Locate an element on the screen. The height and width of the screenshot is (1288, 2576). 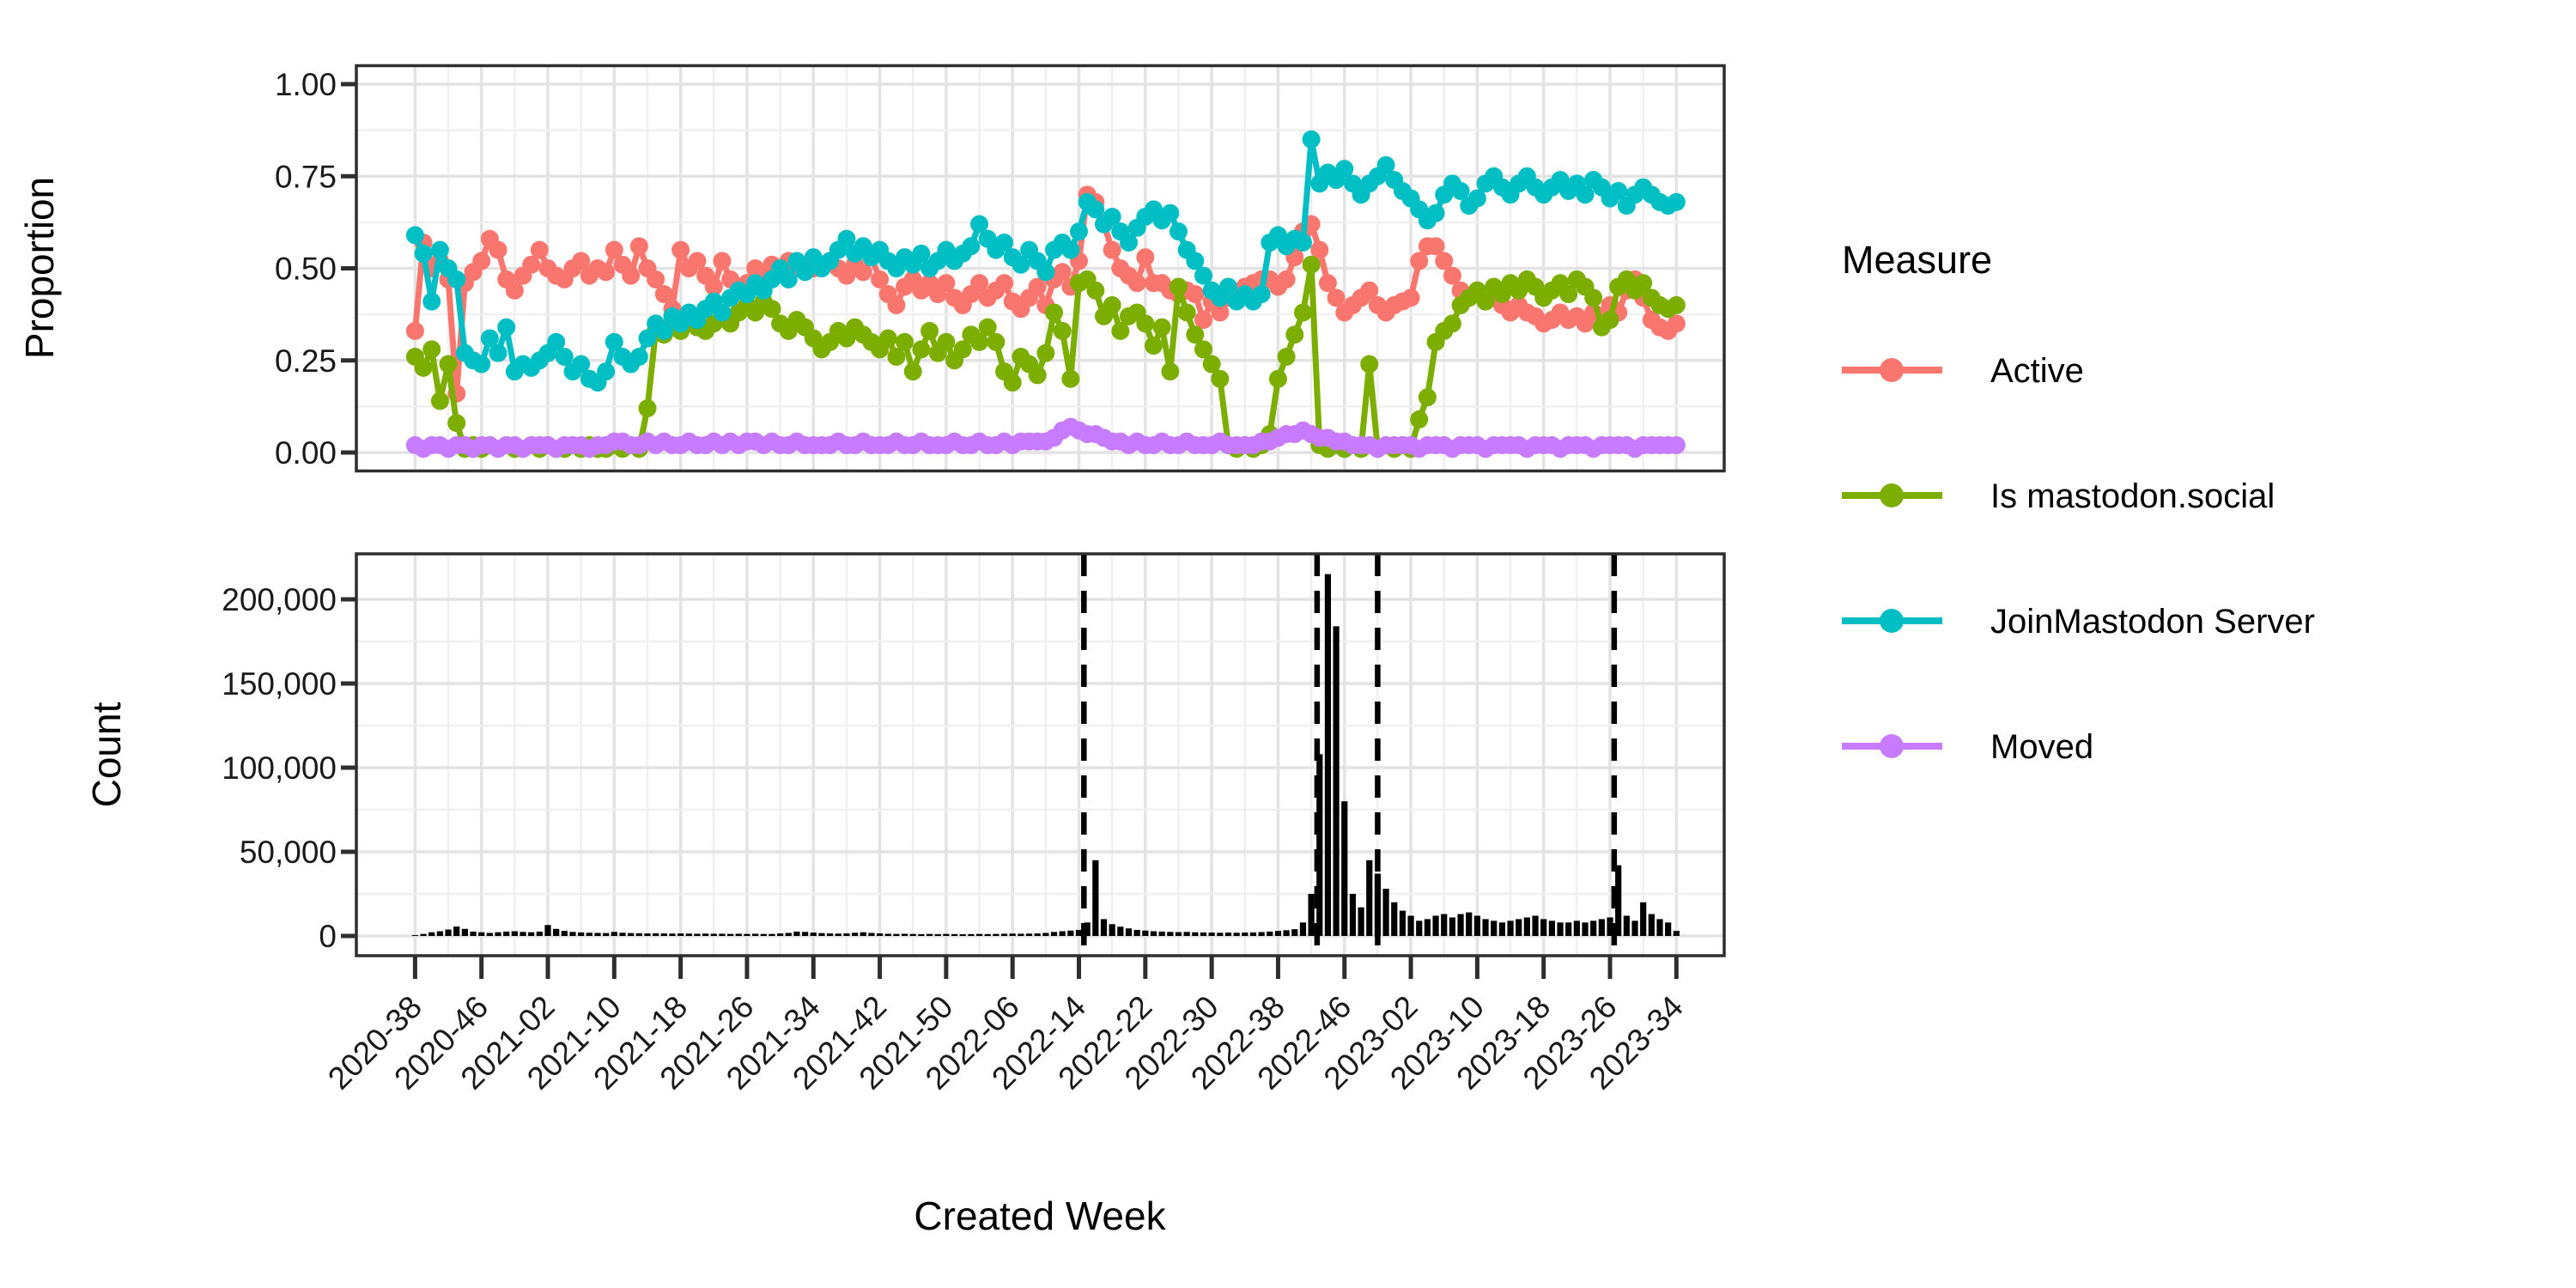
y-tick-label: 1.00 is located at coordinates (306, 85).